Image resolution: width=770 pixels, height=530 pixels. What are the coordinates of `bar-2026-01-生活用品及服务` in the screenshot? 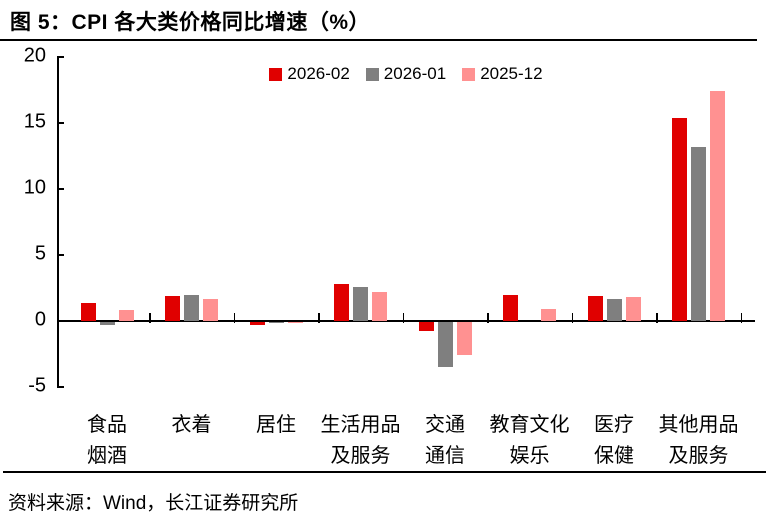 It's located at (361, 303).